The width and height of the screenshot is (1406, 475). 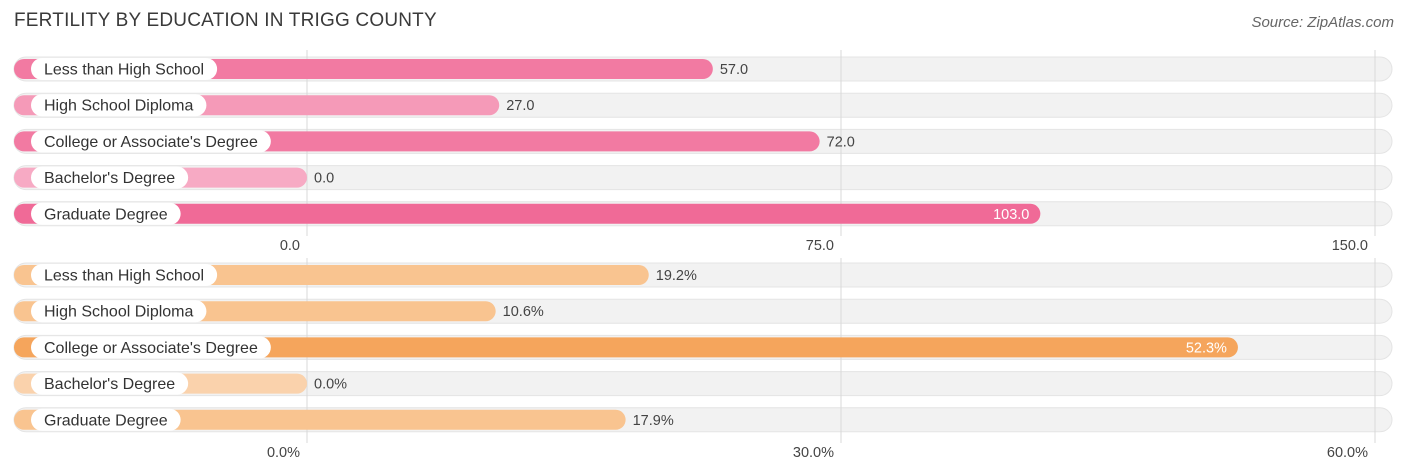 What do you see at coordinates (324, 179) in the screenshot?
I see `value-label: 0.0` at bounding box center [324, 179].